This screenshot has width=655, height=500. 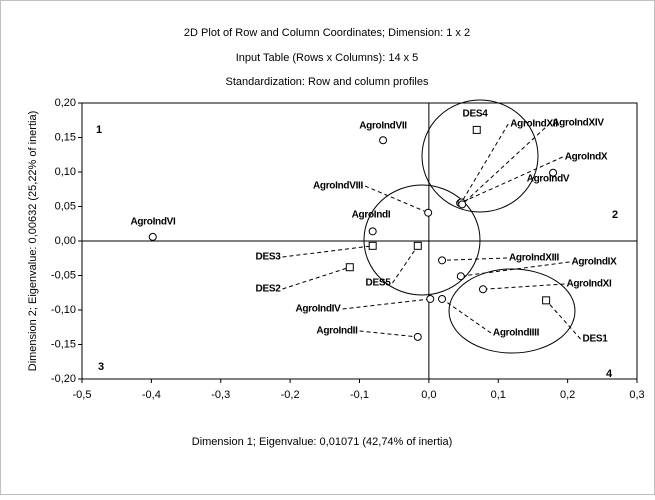 What do you see at coordinates (359, 395) in the screenshot?
I see `x-tick-label: -0,1` at bounding box center [359, 395].